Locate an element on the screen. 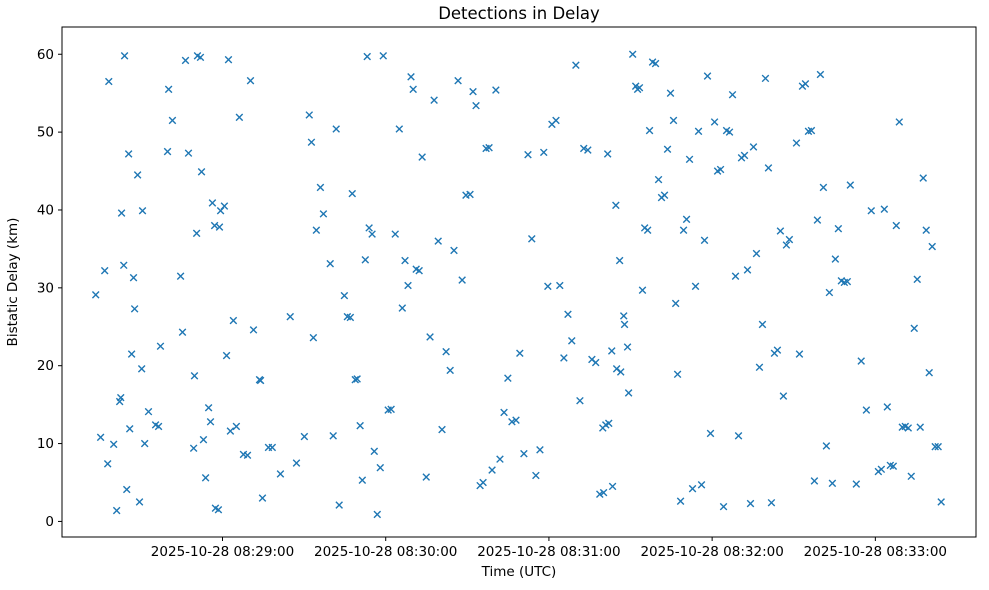 The image size is (989, 590). x-tick-label: 2025-10-28 08:33:00 is located at coordinates (875, 552).